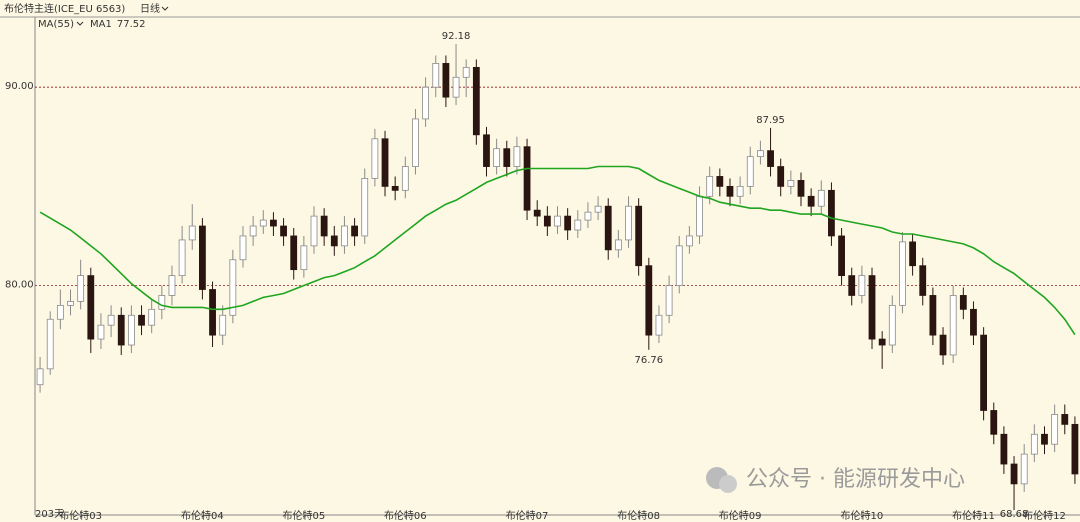 The width and height of the screenshot is (1080, 522). Describe the element at coordinates (80, 23) in the screenshot. I see `indicator-dropdown-icon` at that location.